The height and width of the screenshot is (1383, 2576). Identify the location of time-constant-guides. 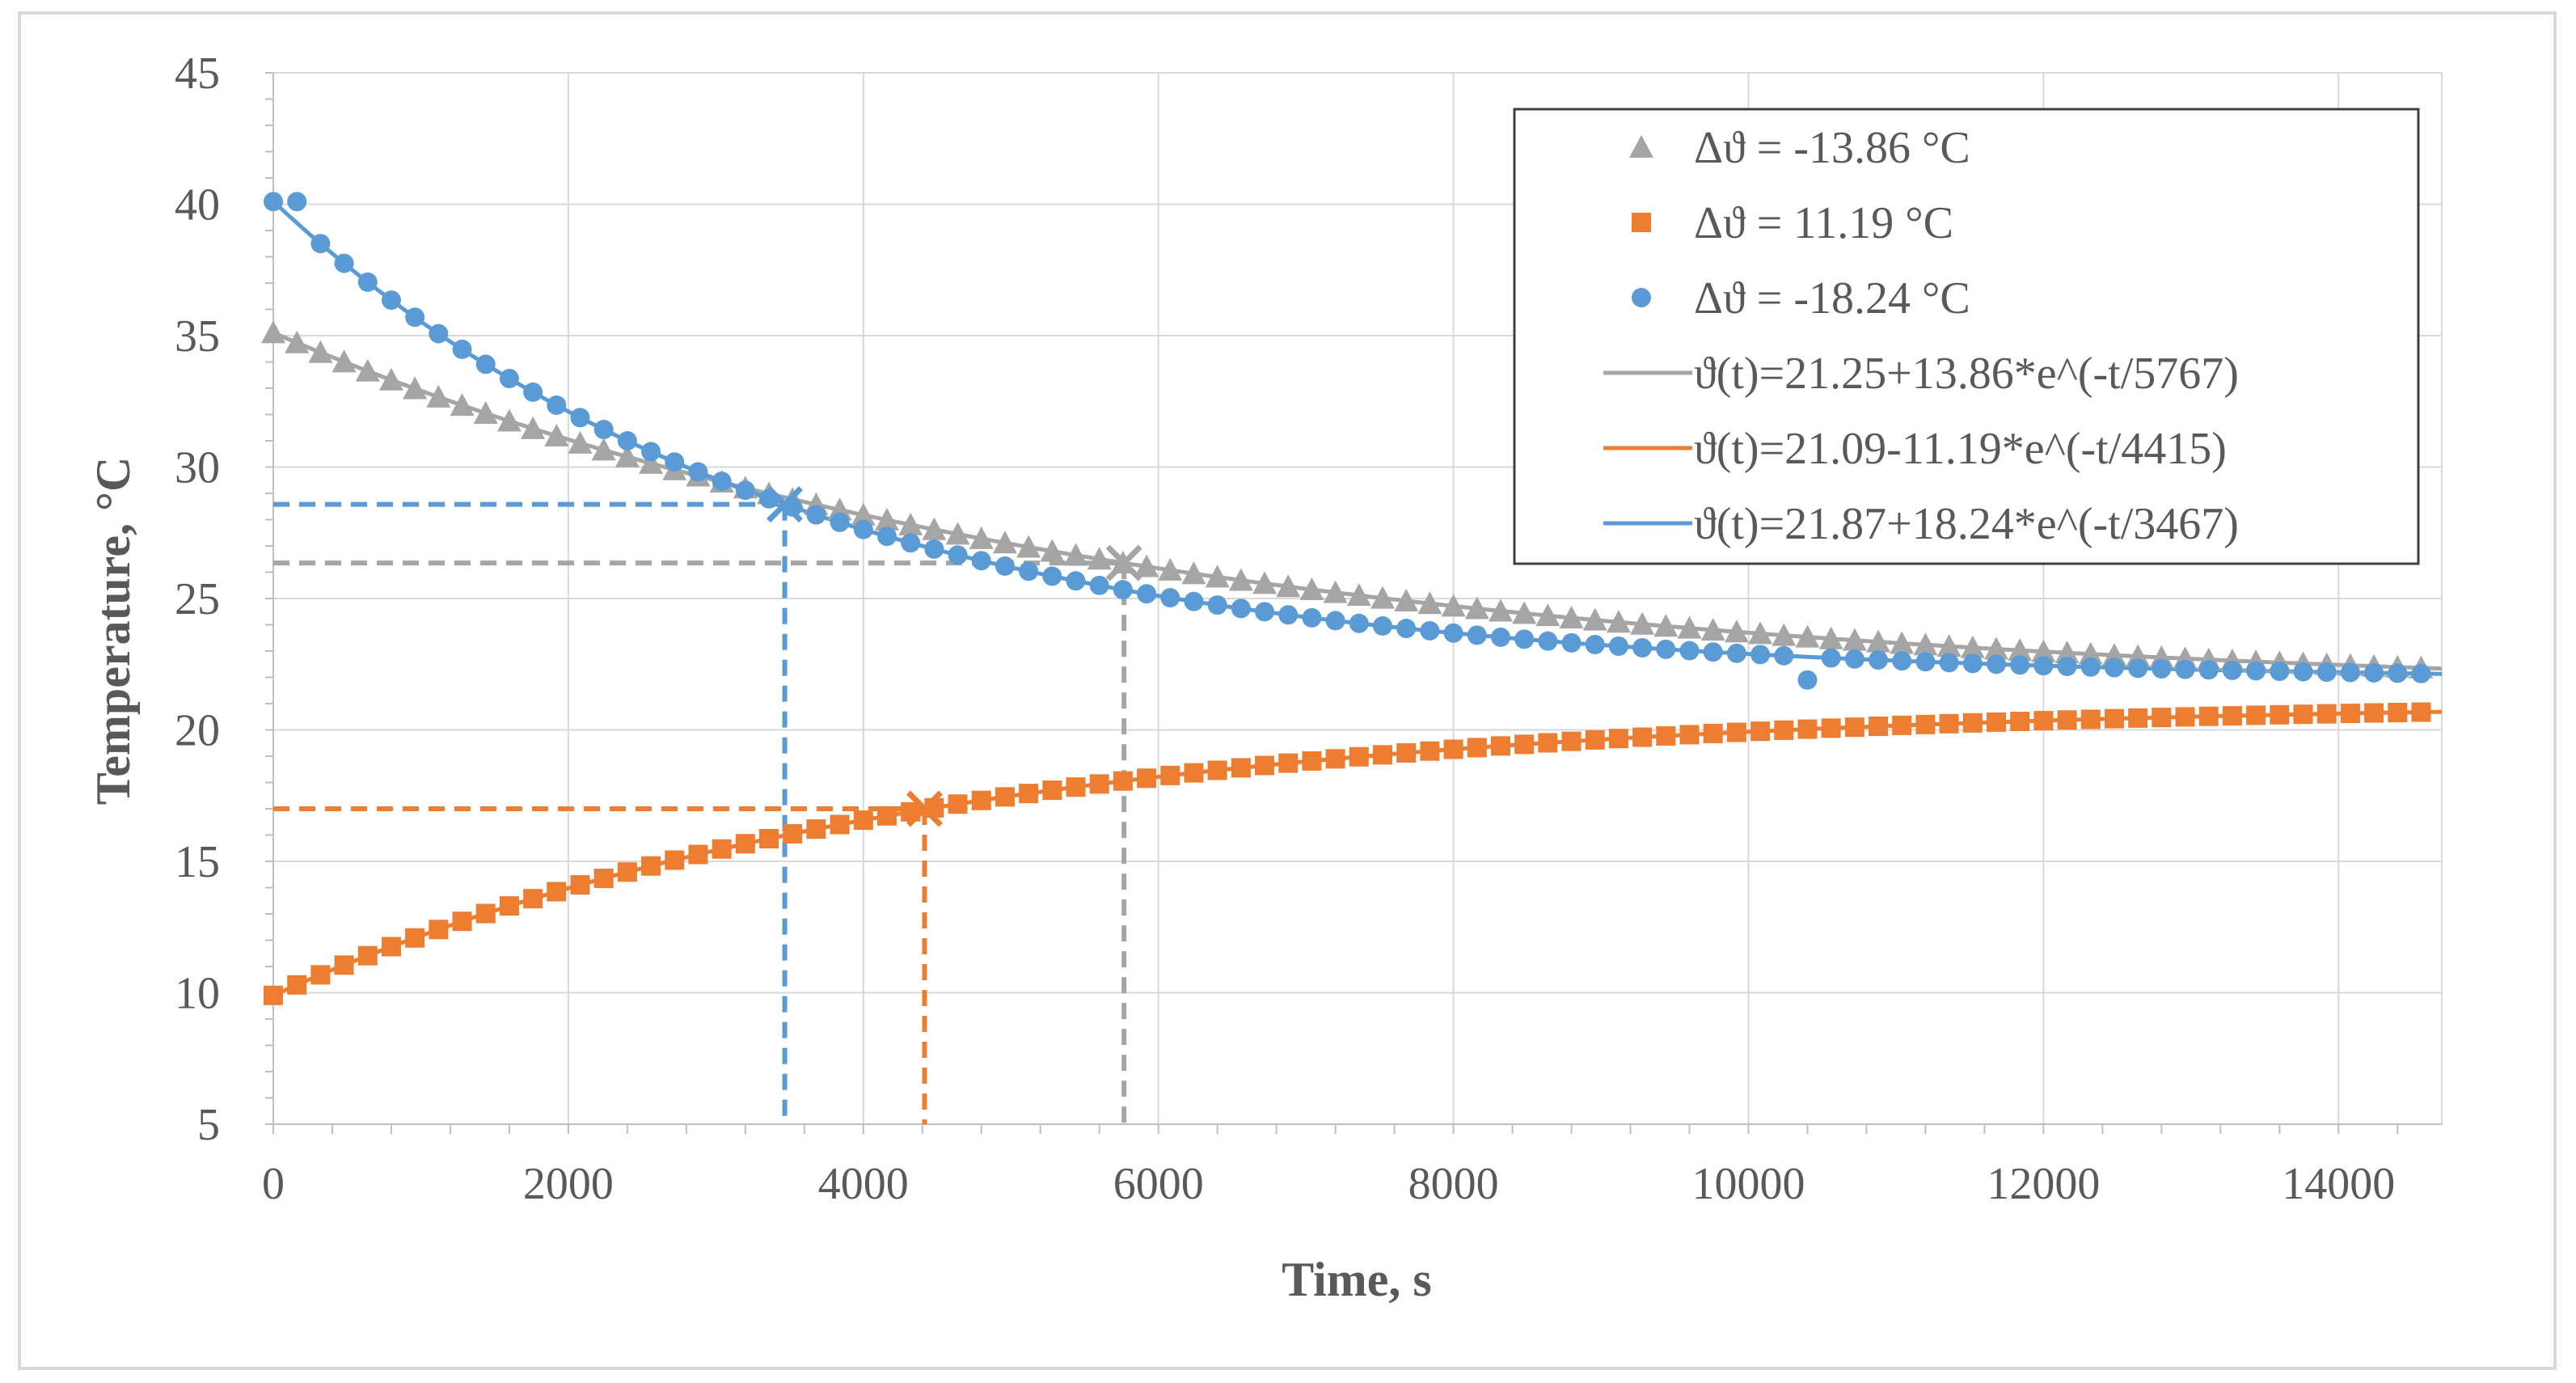
(700, 812).